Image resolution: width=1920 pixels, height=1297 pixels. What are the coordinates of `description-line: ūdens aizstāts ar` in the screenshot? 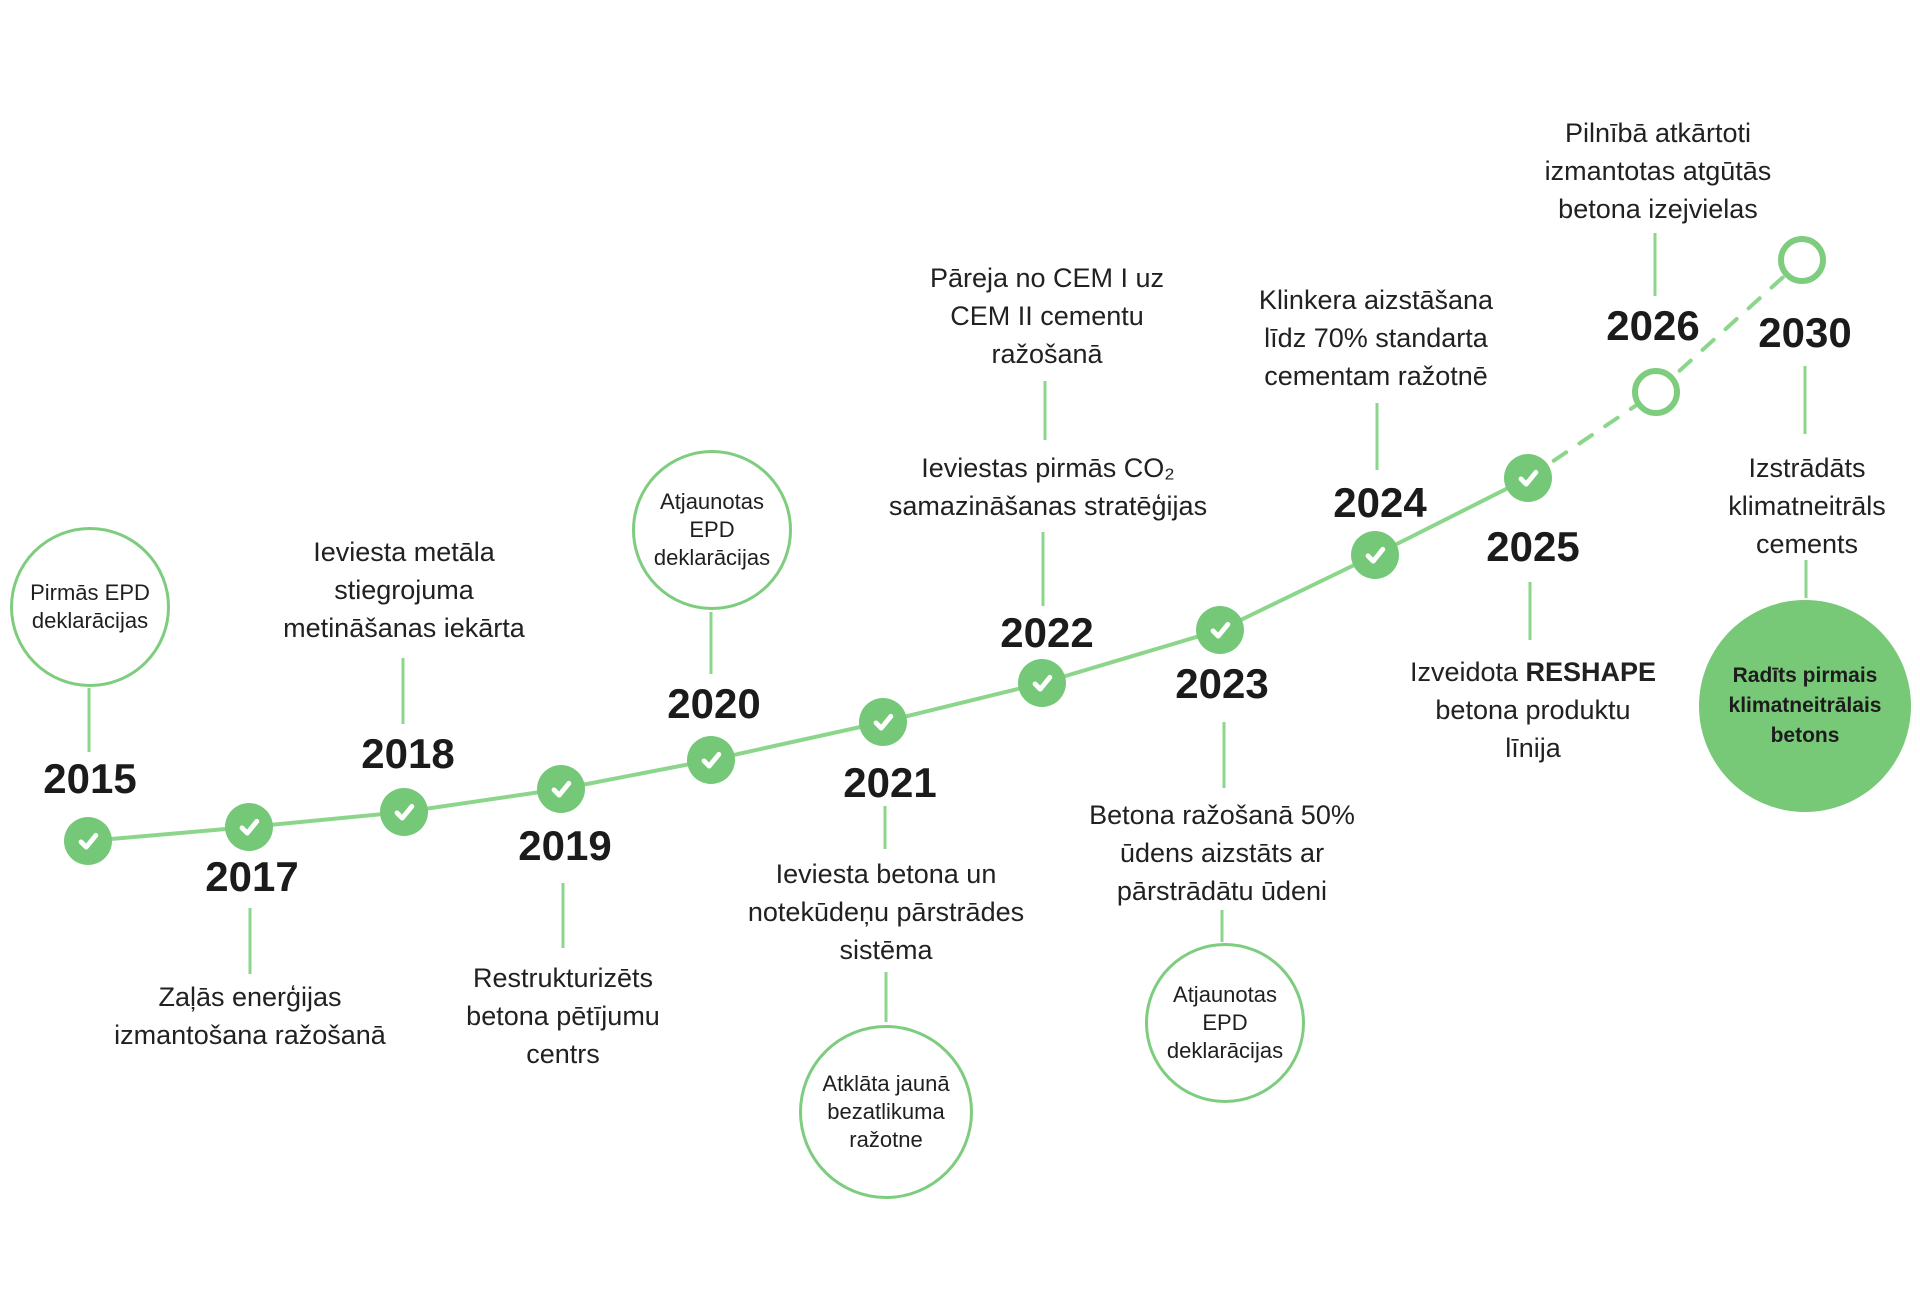 It's located at (1222, 853).